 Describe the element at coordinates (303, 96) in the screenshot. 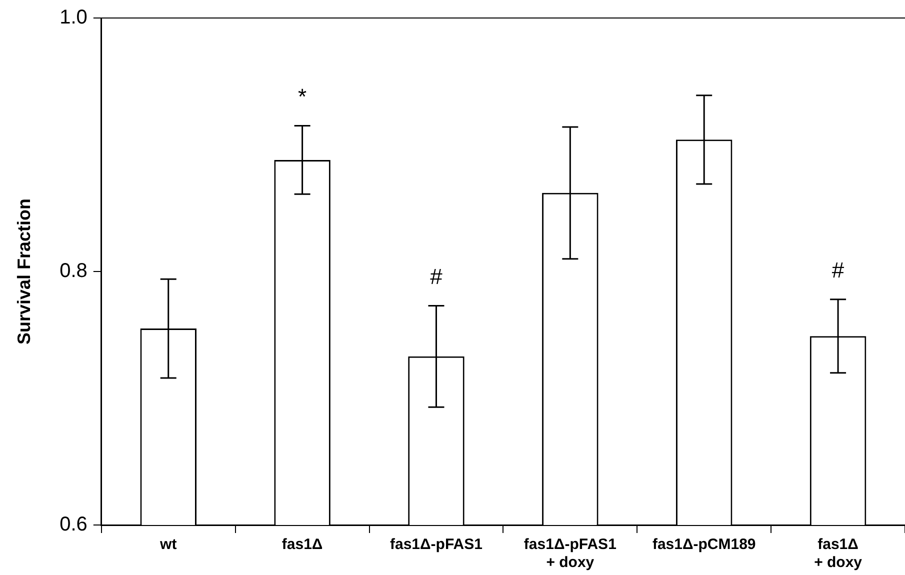

I see `annotation: *` at that location.